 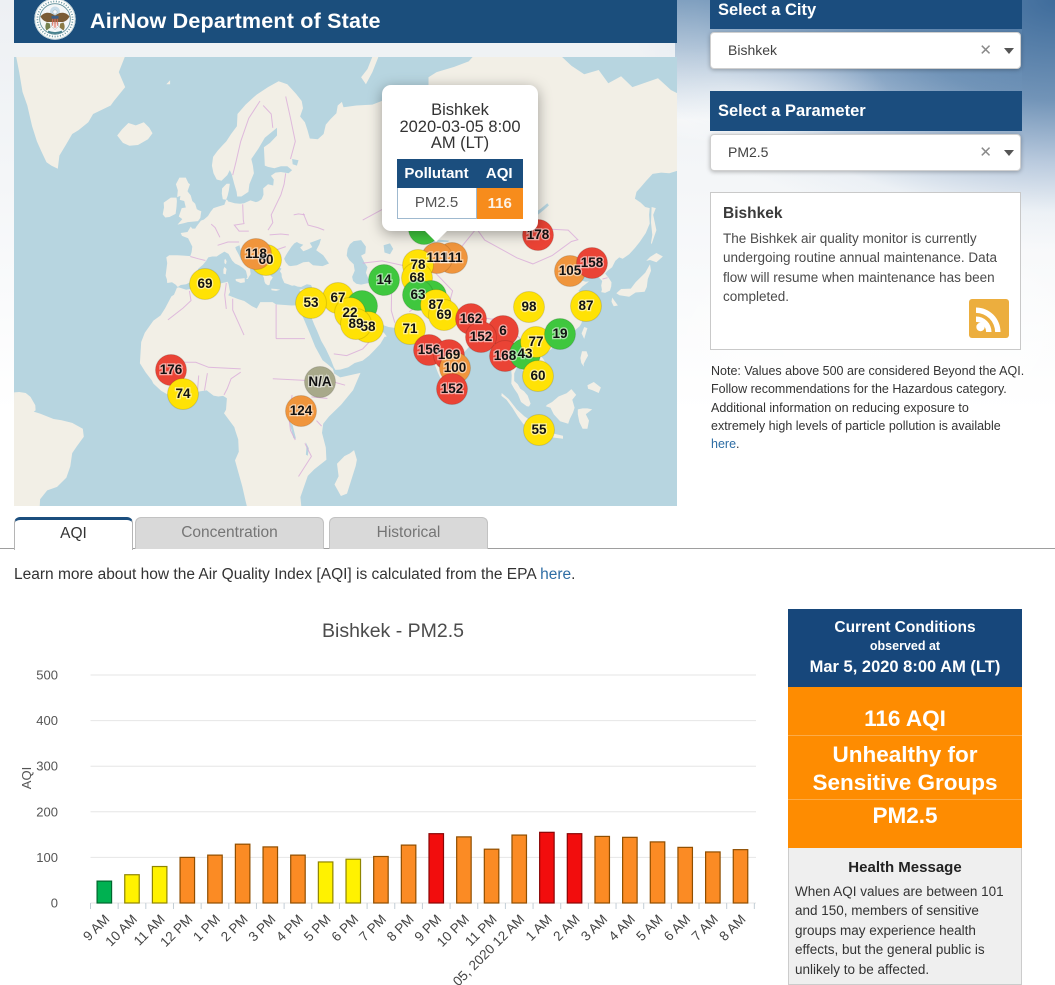 I want to click on svg-text: 43, so click(x=525, y=353).